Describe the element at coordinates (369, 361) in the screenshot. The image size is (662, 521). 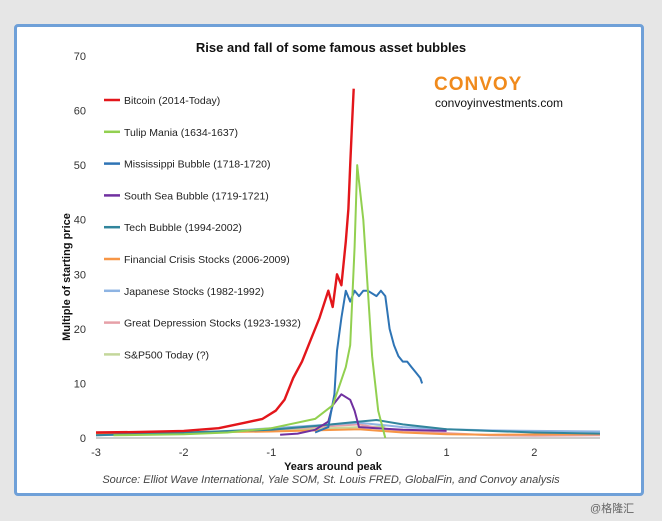
I see `series-line-mississippi` at that location.